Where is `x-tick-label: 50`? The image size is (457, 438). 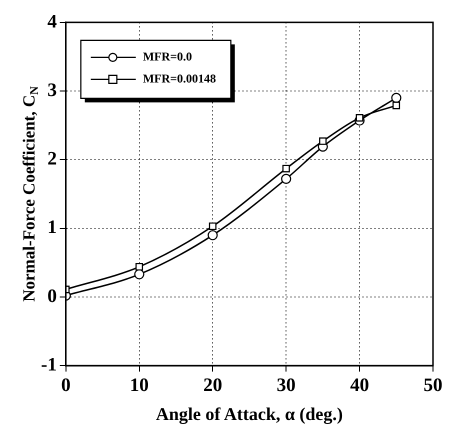 x-tick-label: 50 is located at coordinates (433, 385).